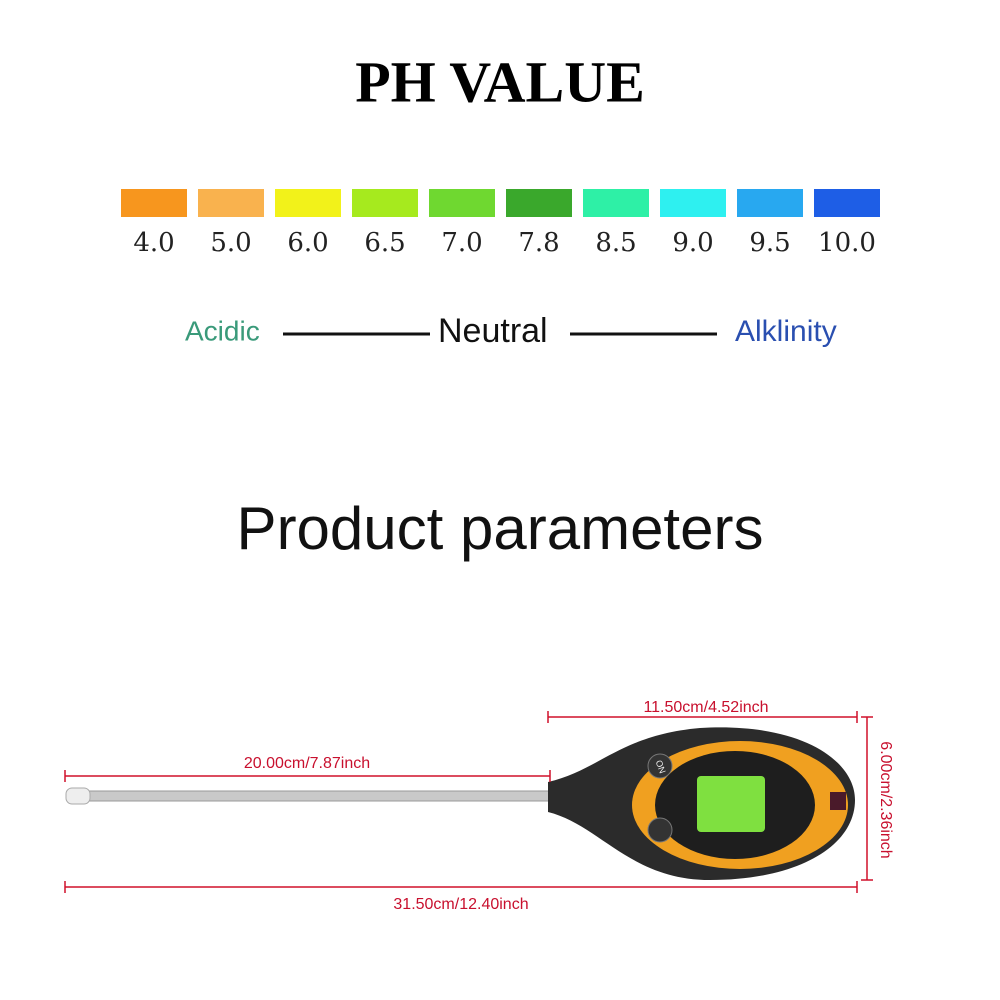  What do you see at coordinates (769, 243) in the screenshot?
I see `swatch-label: 9.5` at bounding box center [769, 243].